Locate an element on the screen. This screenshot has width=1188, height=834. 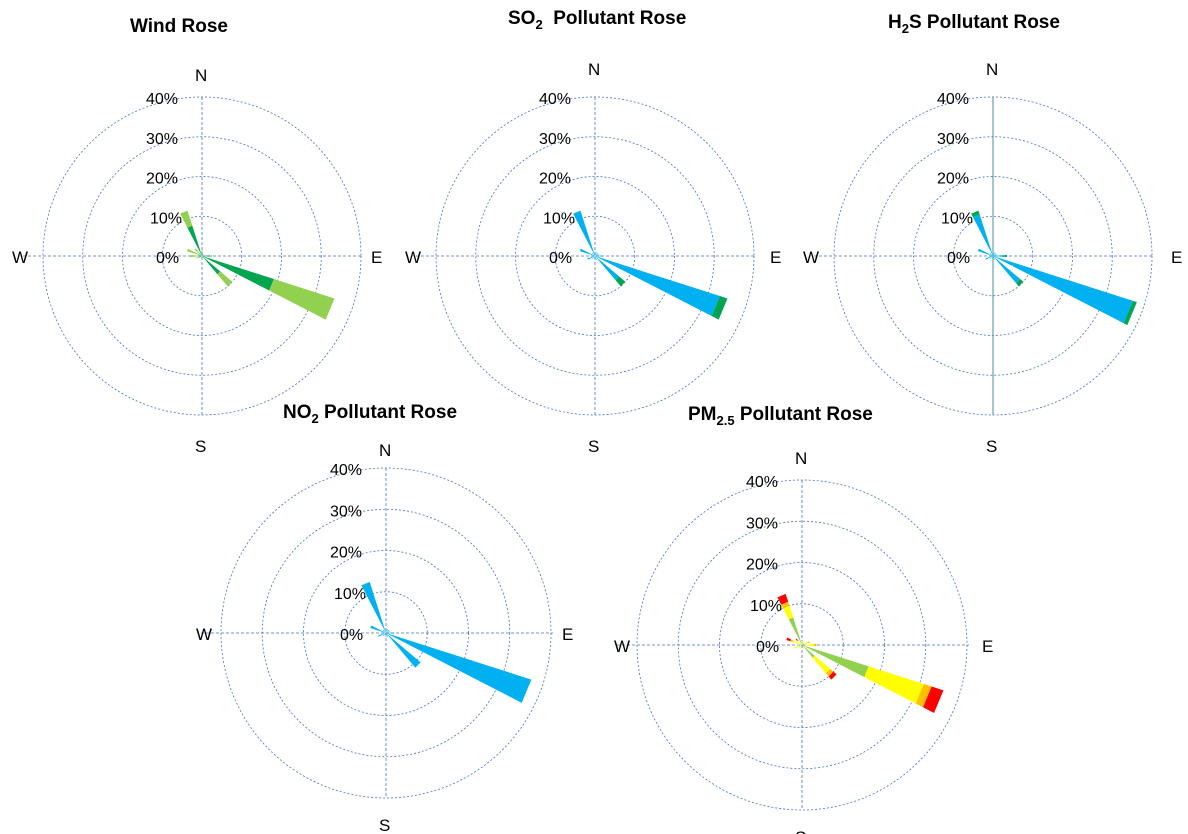
rose-bar-wnw-seg4 is located at coordinates (788, 639).